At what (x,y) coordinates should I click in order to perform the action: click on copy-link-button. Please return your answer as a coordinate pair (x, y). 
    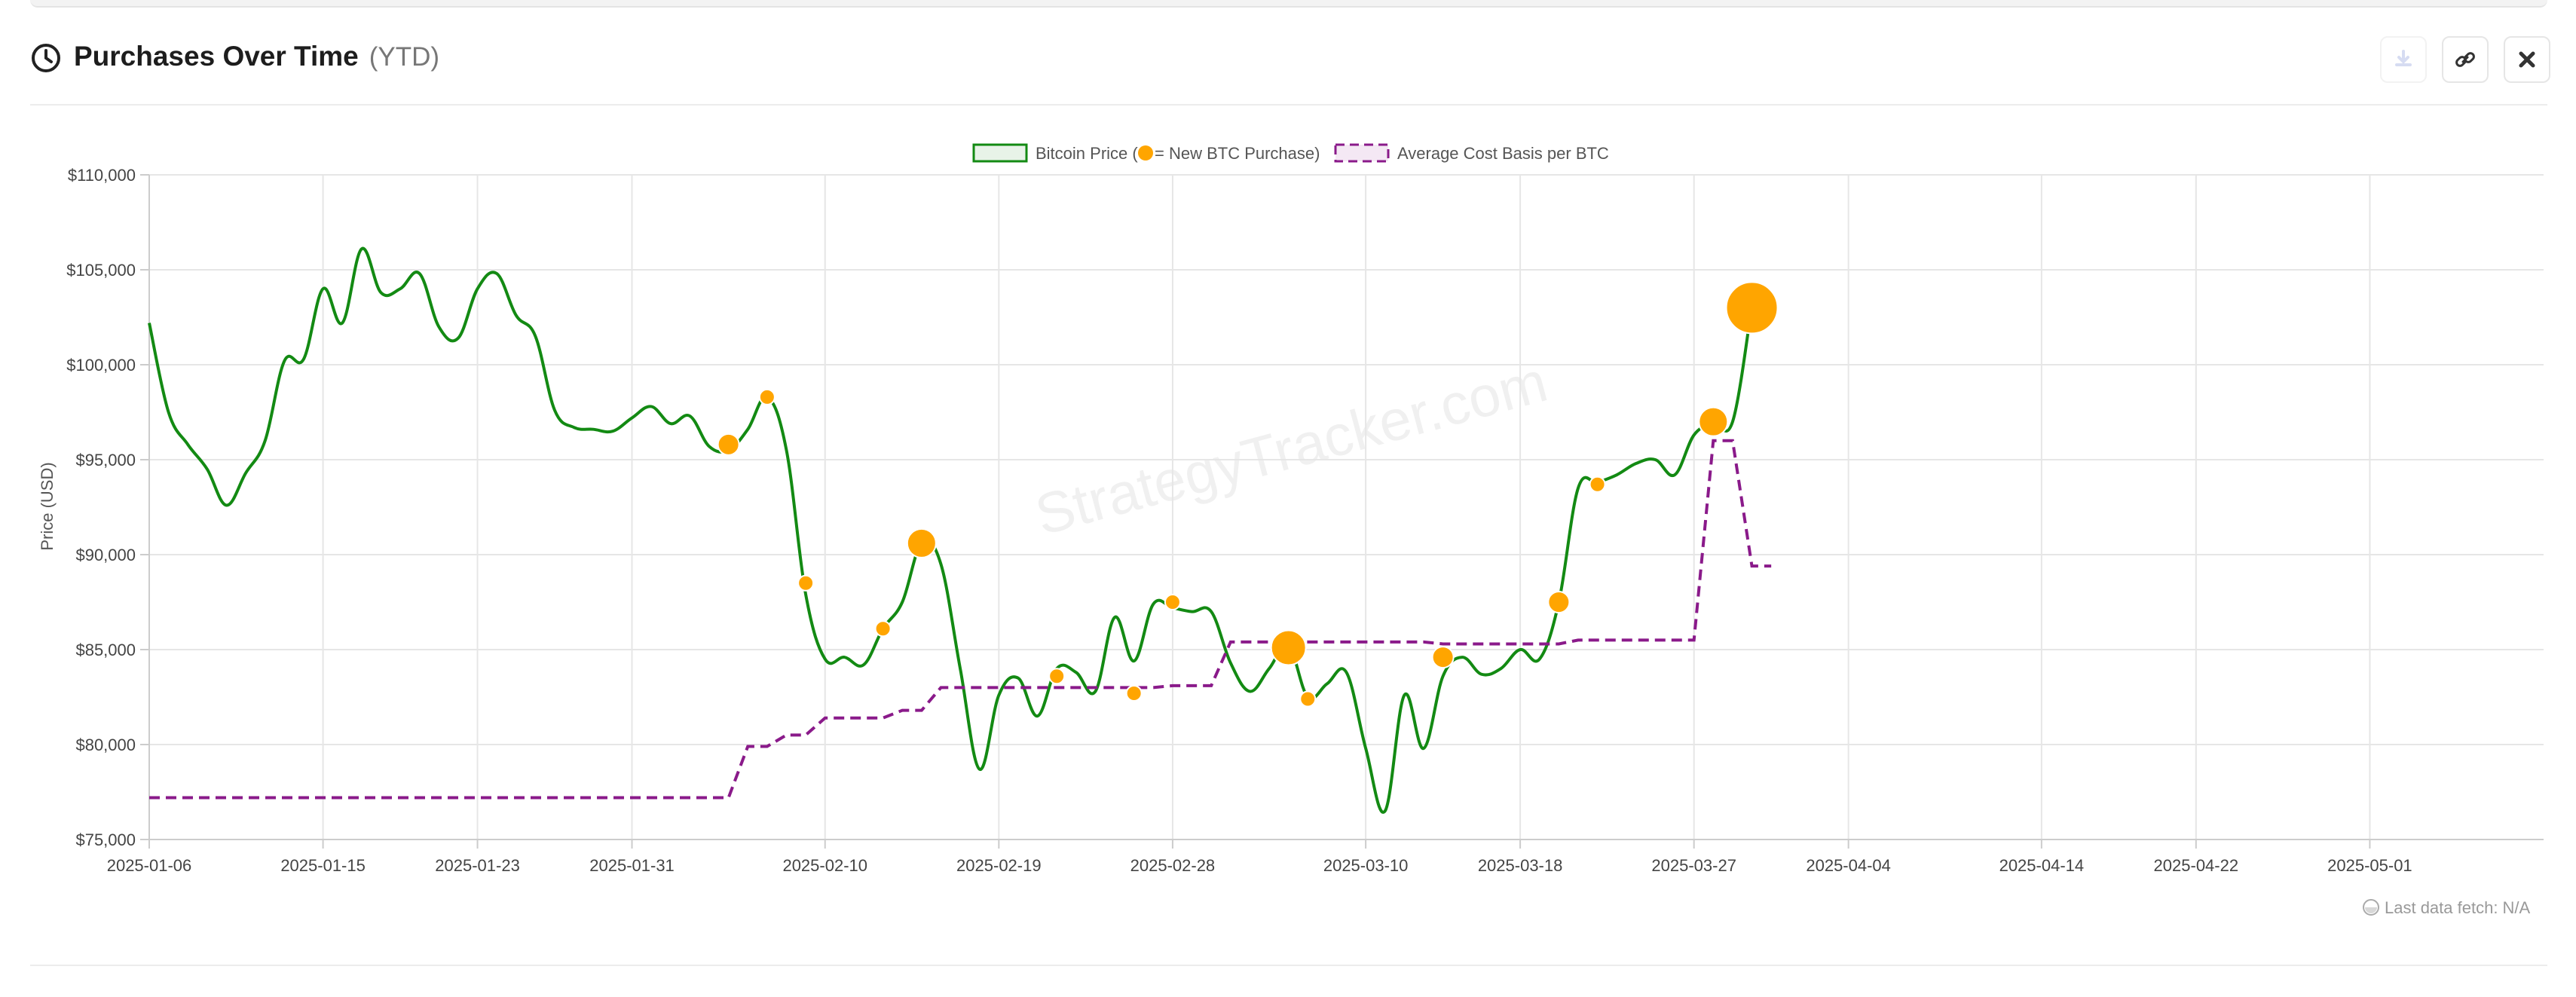
    Looking at the image, I should click on (2465, 59).